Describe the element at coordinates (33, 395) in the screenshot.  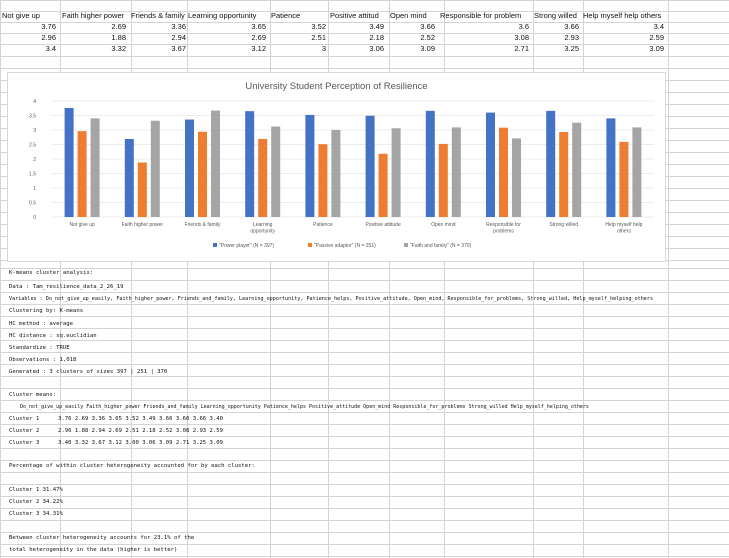
I see `cluster-means-label: Cluster means:` at that location.